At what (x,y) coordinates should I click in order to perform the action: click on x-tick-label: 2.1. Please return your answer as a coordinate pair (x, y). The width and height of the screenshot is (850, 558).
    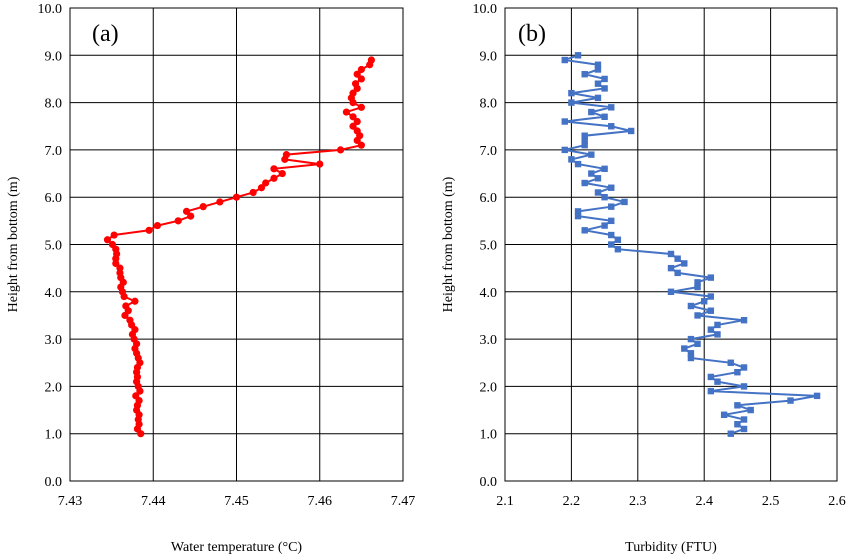
    Looking at the image, I should click on (505, 501).